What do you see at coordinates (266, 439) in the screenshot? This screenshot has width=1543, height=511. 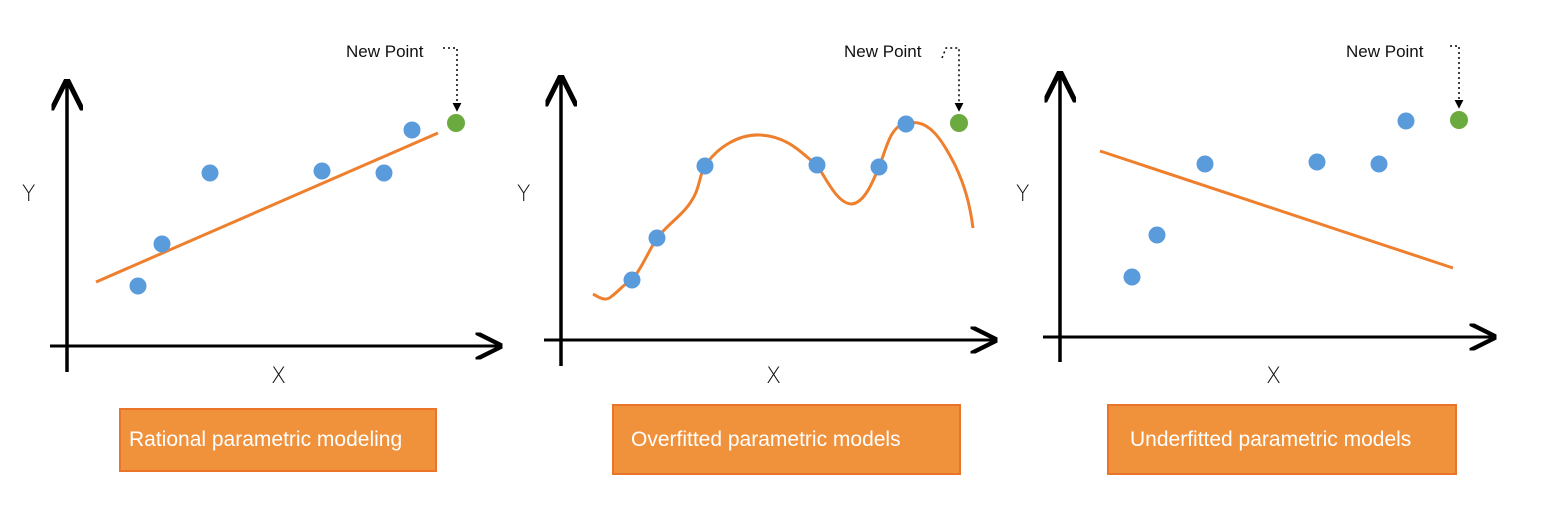 I see `caption-text: Rational parametric modeling` at bounding box center [266, 439].